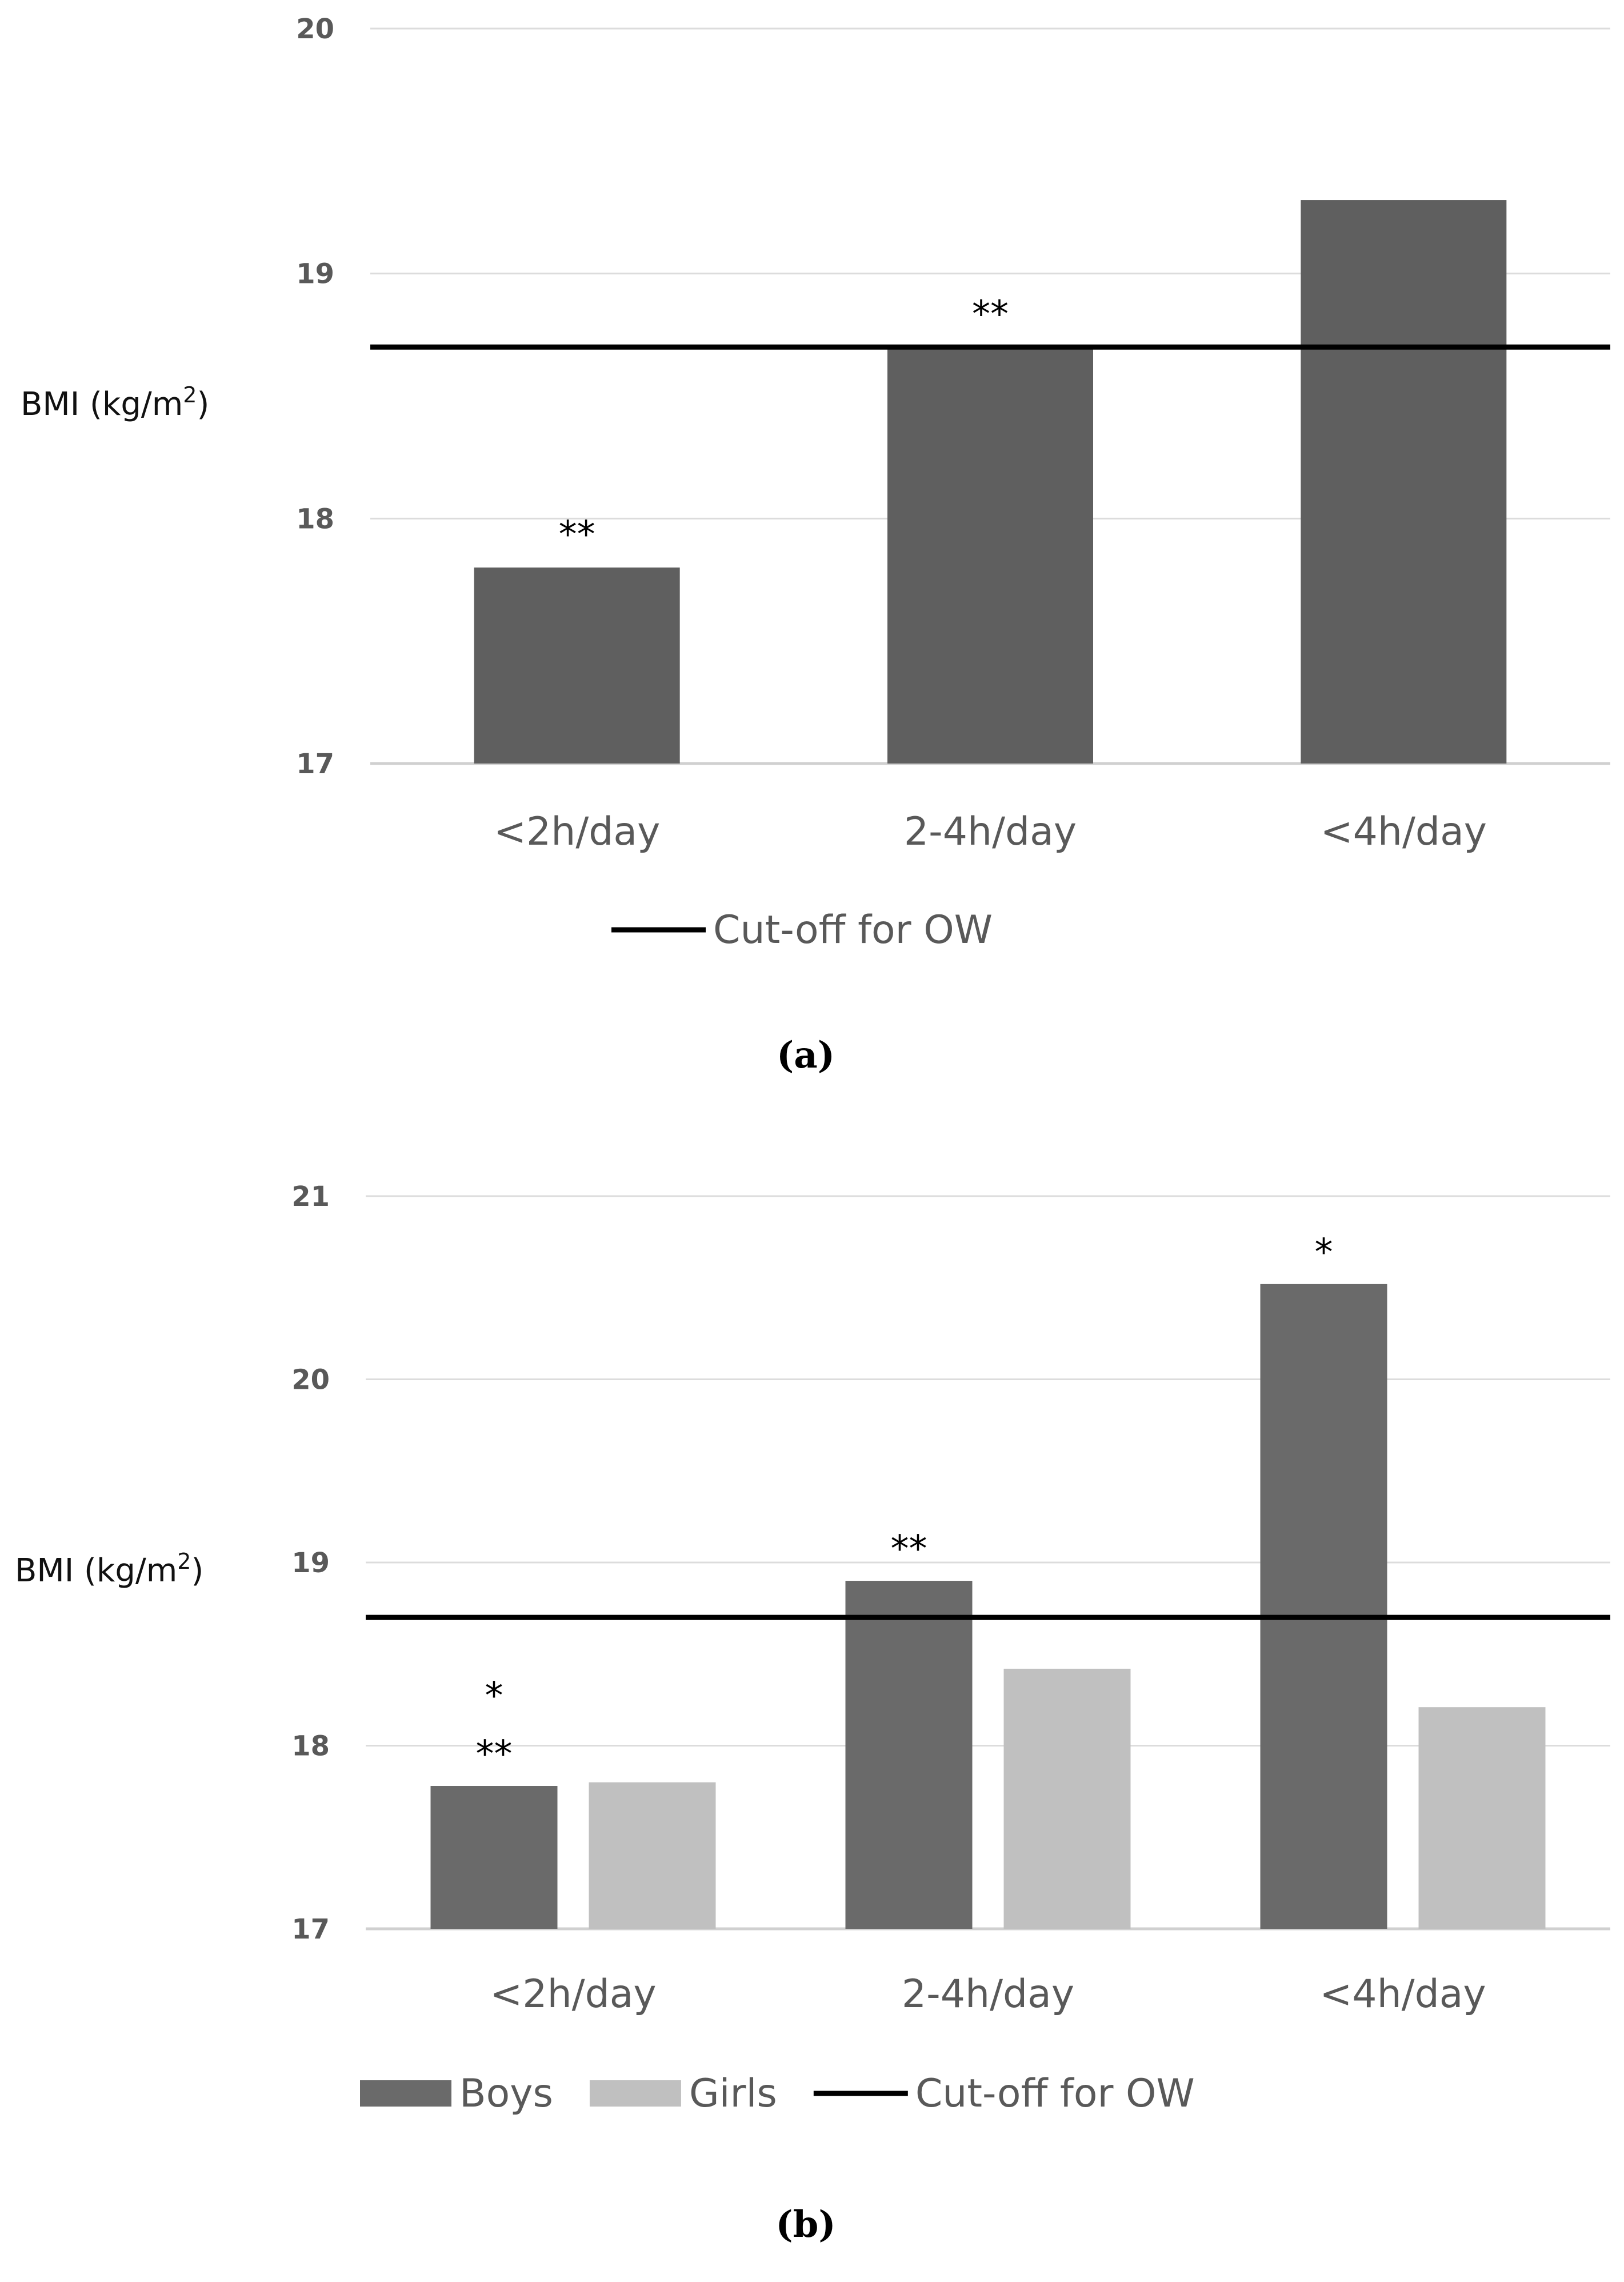 This screenshot has width=1624, height=2282. What do you see at coordinates (806, 1055) in the screenshot?
I see `panel-label: (a)` at bounding box center [806, 1055].